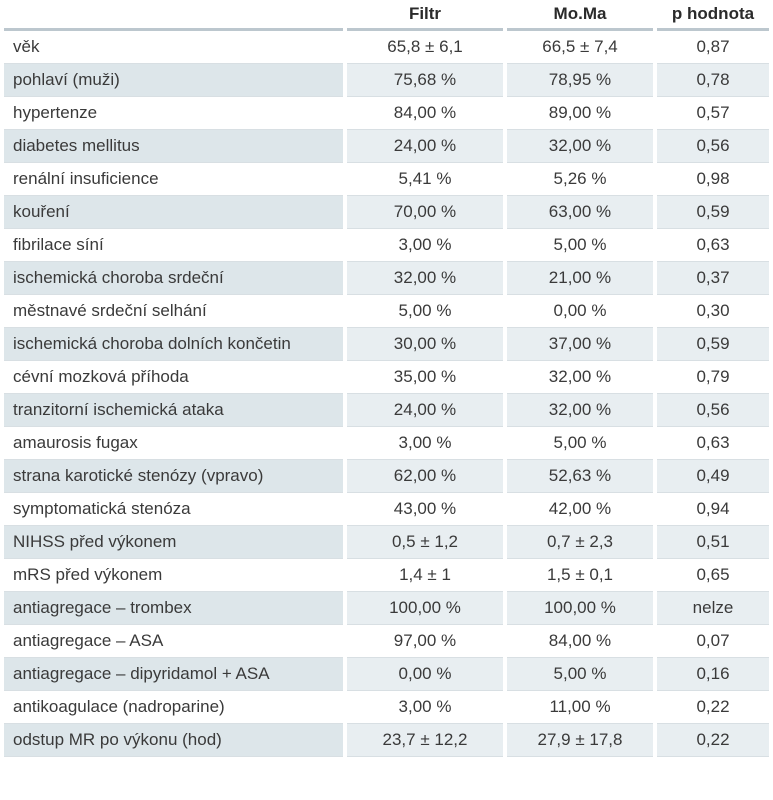 The height and width of the screenshot is (800, 773). What do you see at coordinates (711, 344) in the screenshot?
I see `cell-p-value: 0,59` at bounding box center [711, 344].